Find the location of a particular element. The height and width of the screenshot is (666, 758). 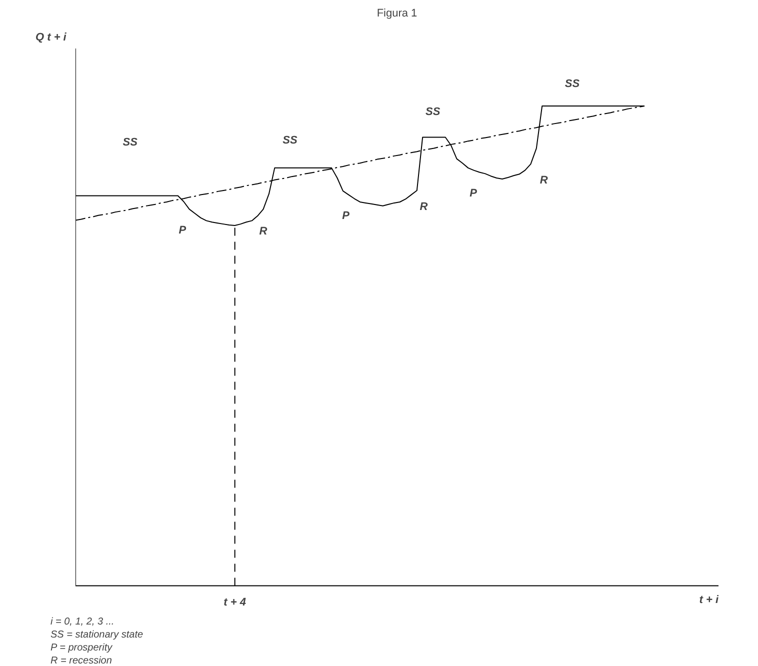

text: t + i is located at coordinates (709, 600).